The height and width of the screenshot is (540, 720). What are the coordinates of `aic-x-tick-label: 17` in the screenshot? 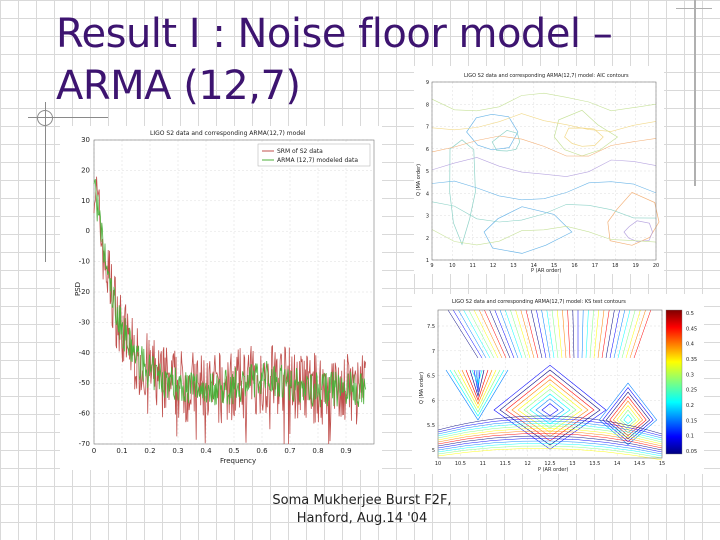 It's located at (595, 266).